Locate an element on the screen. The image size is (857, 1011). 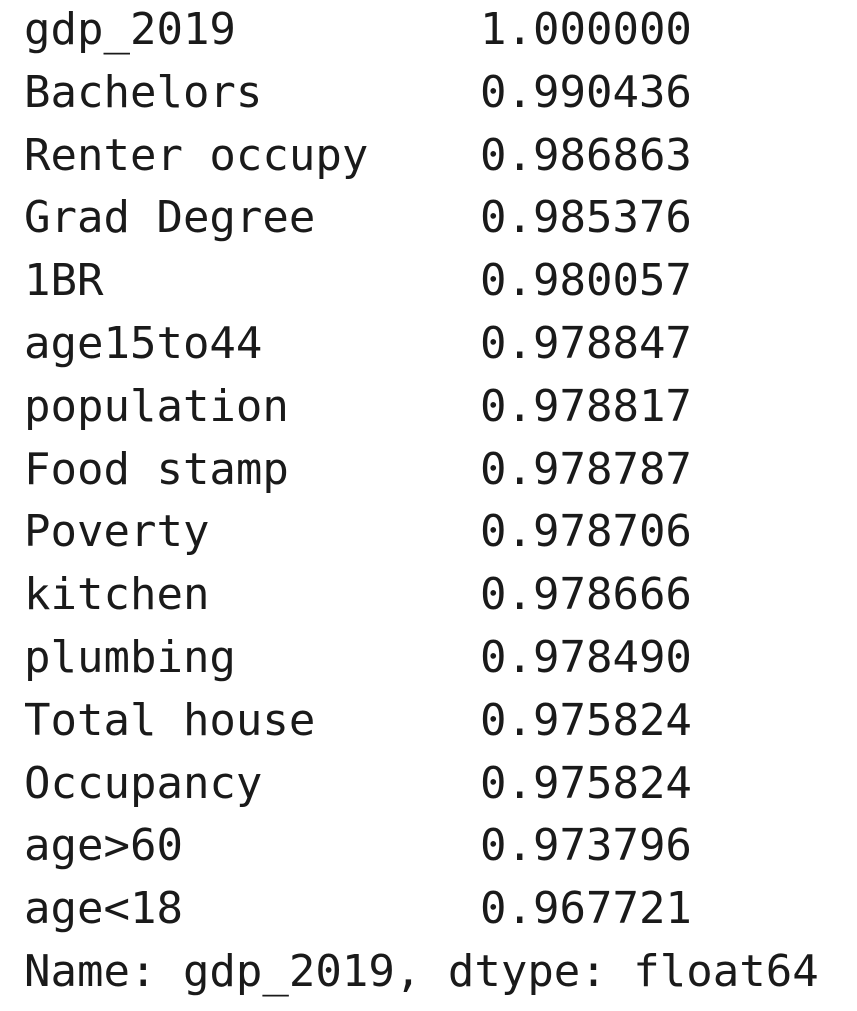
row-label: plumbing is located at coordinates (130, 657).